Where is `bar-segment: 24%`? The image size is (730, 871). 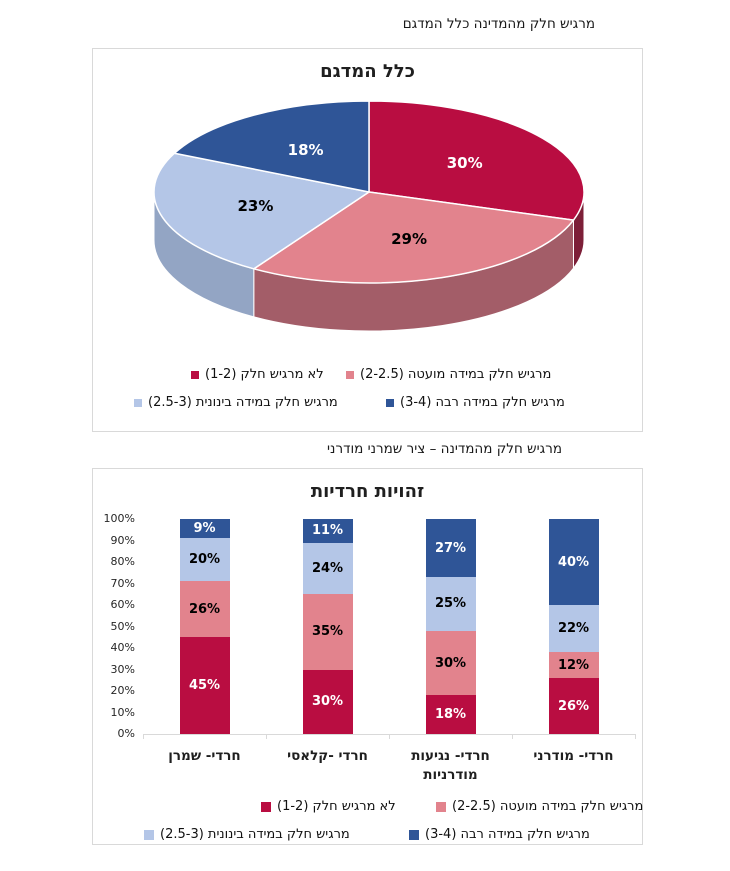 bar-segment: 24% is located at coordinates (327, 568).